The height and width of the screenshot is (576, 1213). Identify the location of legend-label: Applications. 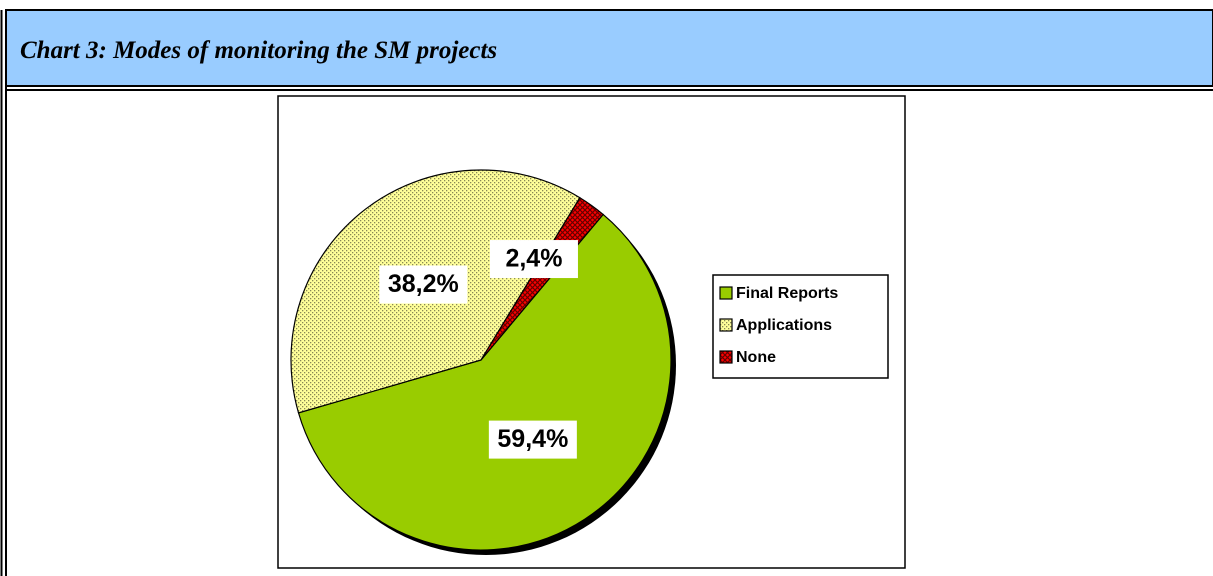
(784, 325).